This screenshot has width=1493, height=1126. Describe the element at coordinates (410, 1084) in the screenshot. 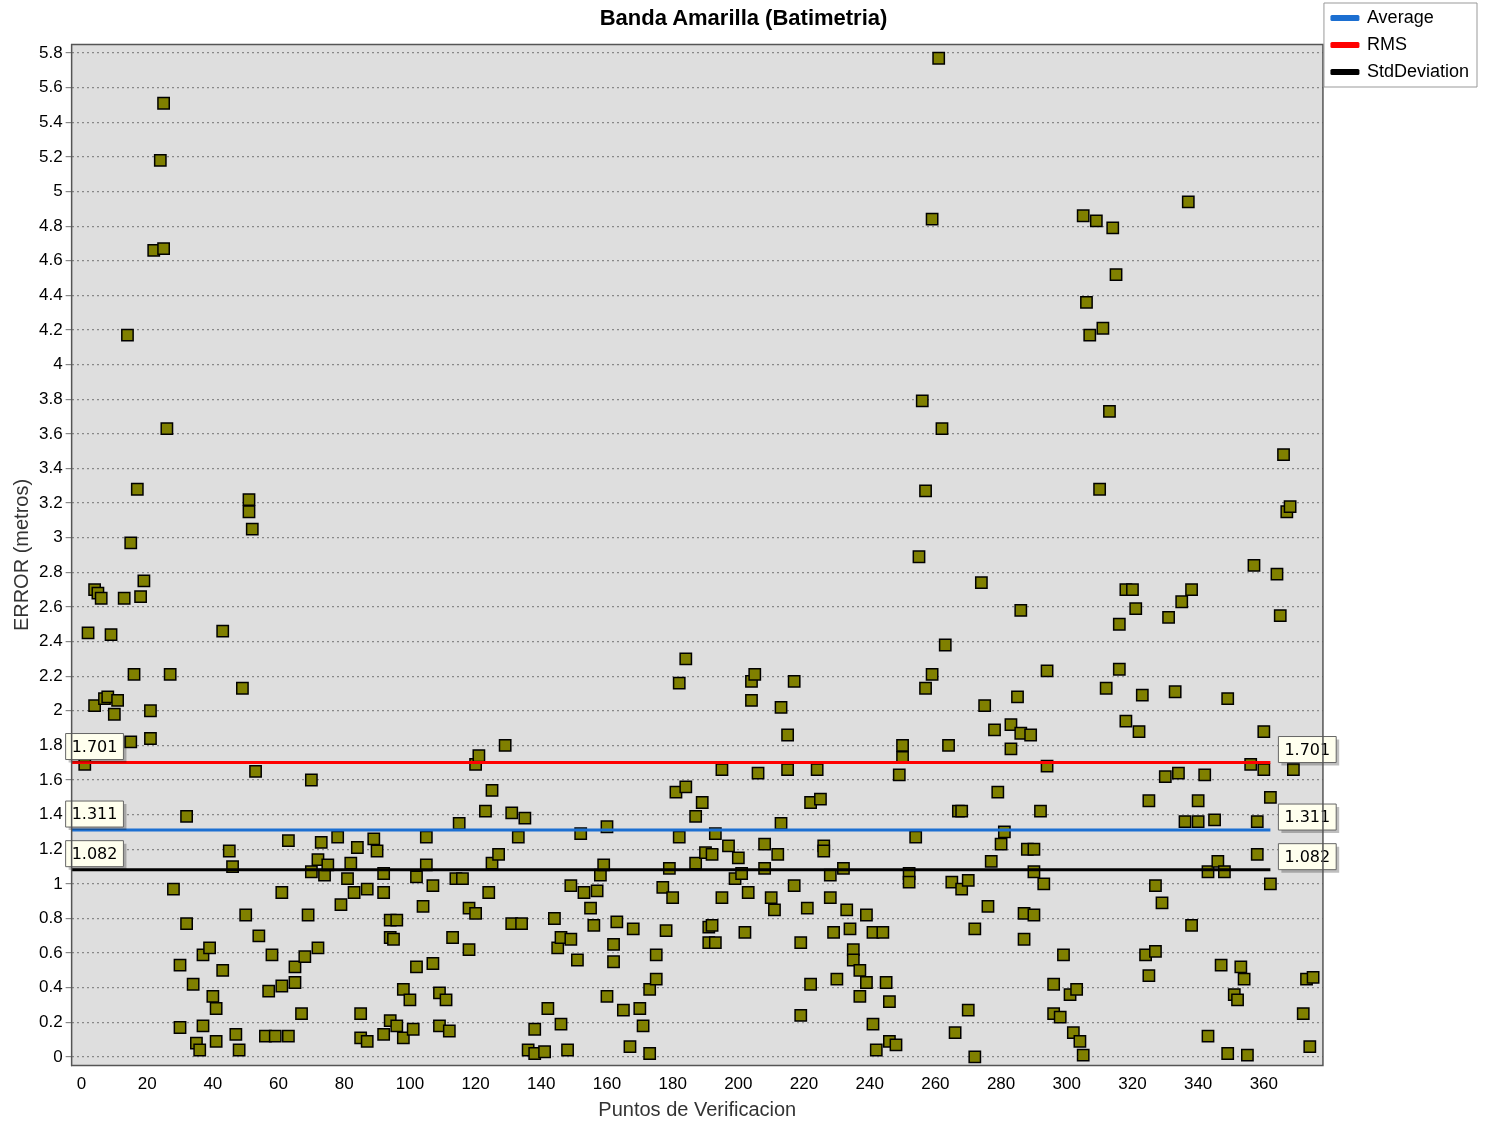

I see `x-tick-label: 100` at that location.